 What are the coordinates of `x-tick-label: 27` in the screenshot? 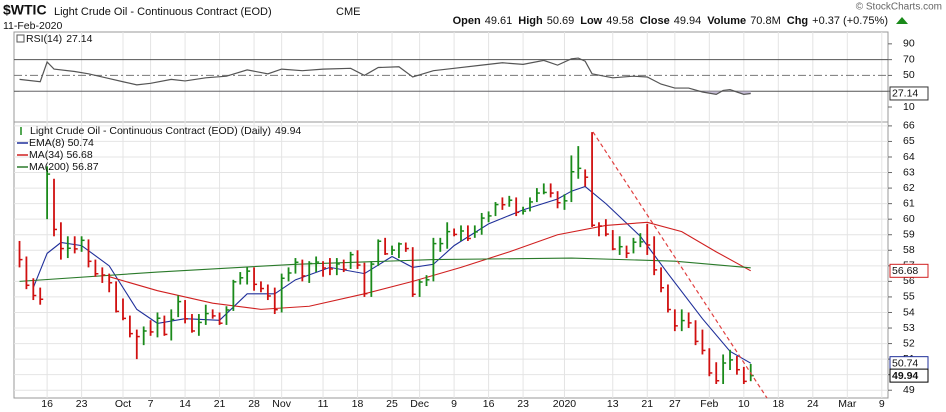 It's located at (675, 404).